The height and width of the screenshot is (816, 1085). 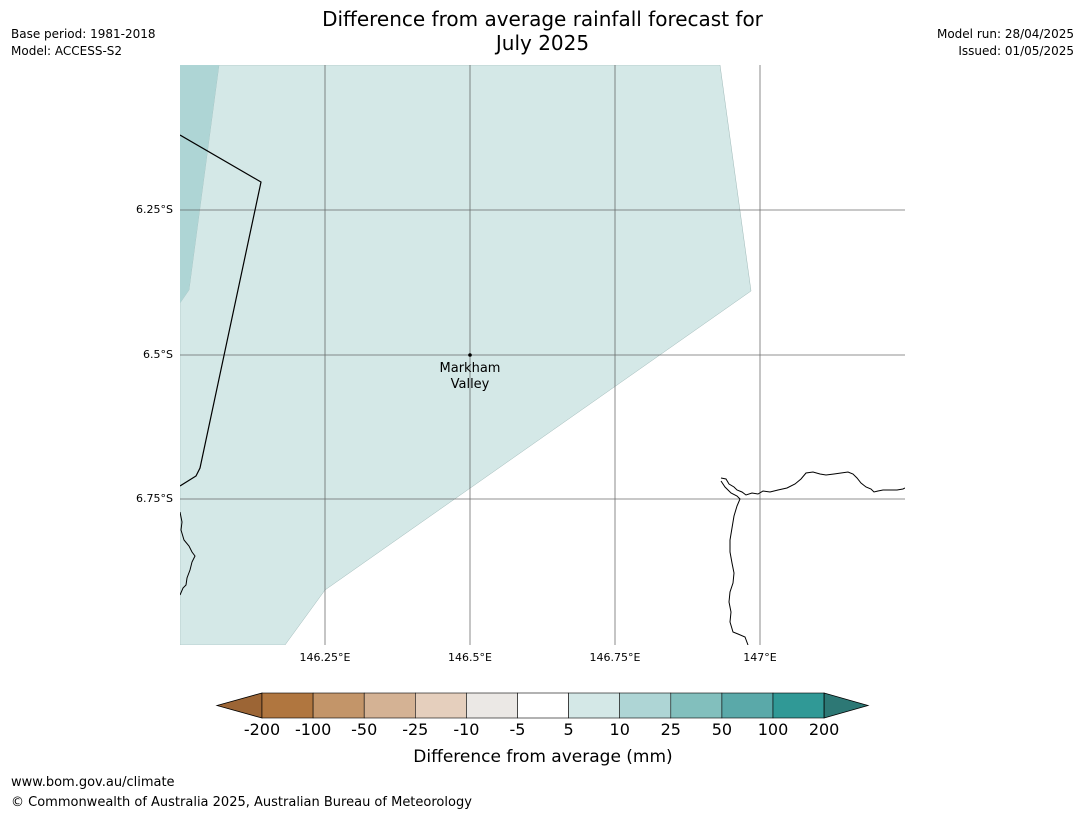 I want to click on title-line-2: July 2025, so click(x=542, y=43).